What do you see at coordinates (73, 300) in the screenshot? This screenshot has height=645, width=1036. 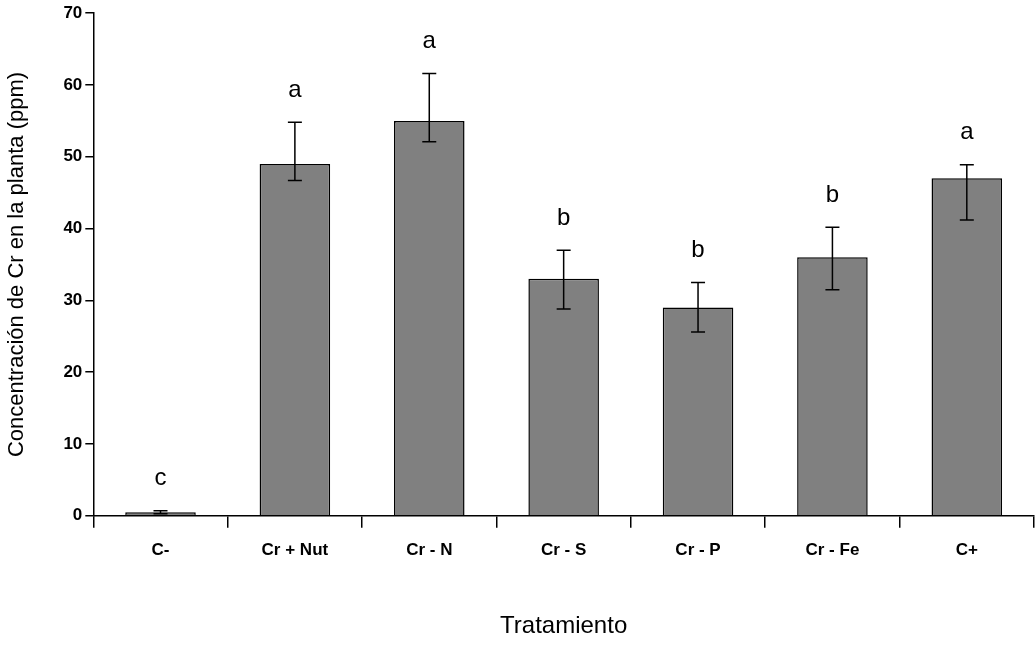 I see `y-tick-label: 30` at bounding box center [73, 300].